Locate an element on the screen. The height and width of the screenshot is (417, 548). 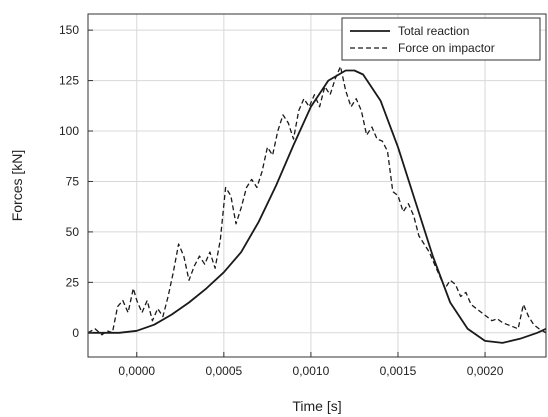
legend: Total reaction Force on impactor is located at coordinates (441, 39).